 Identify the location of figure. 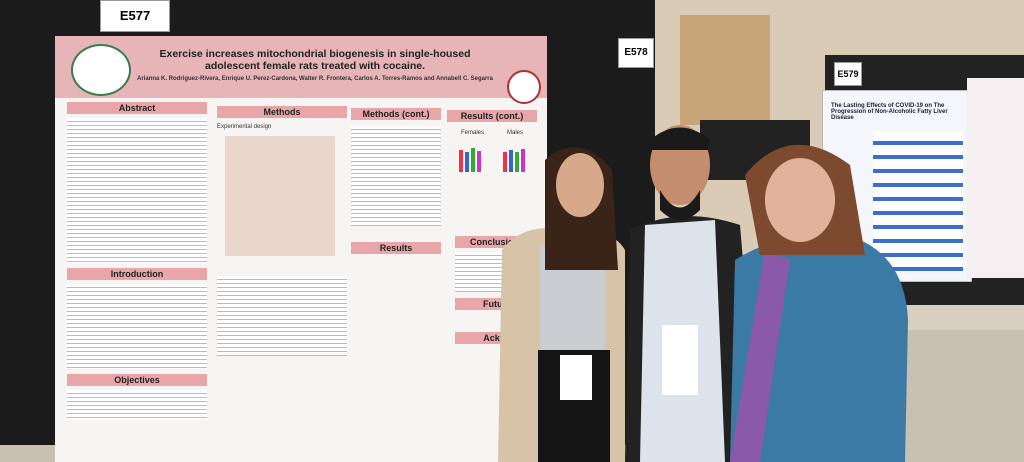
(280, 196).